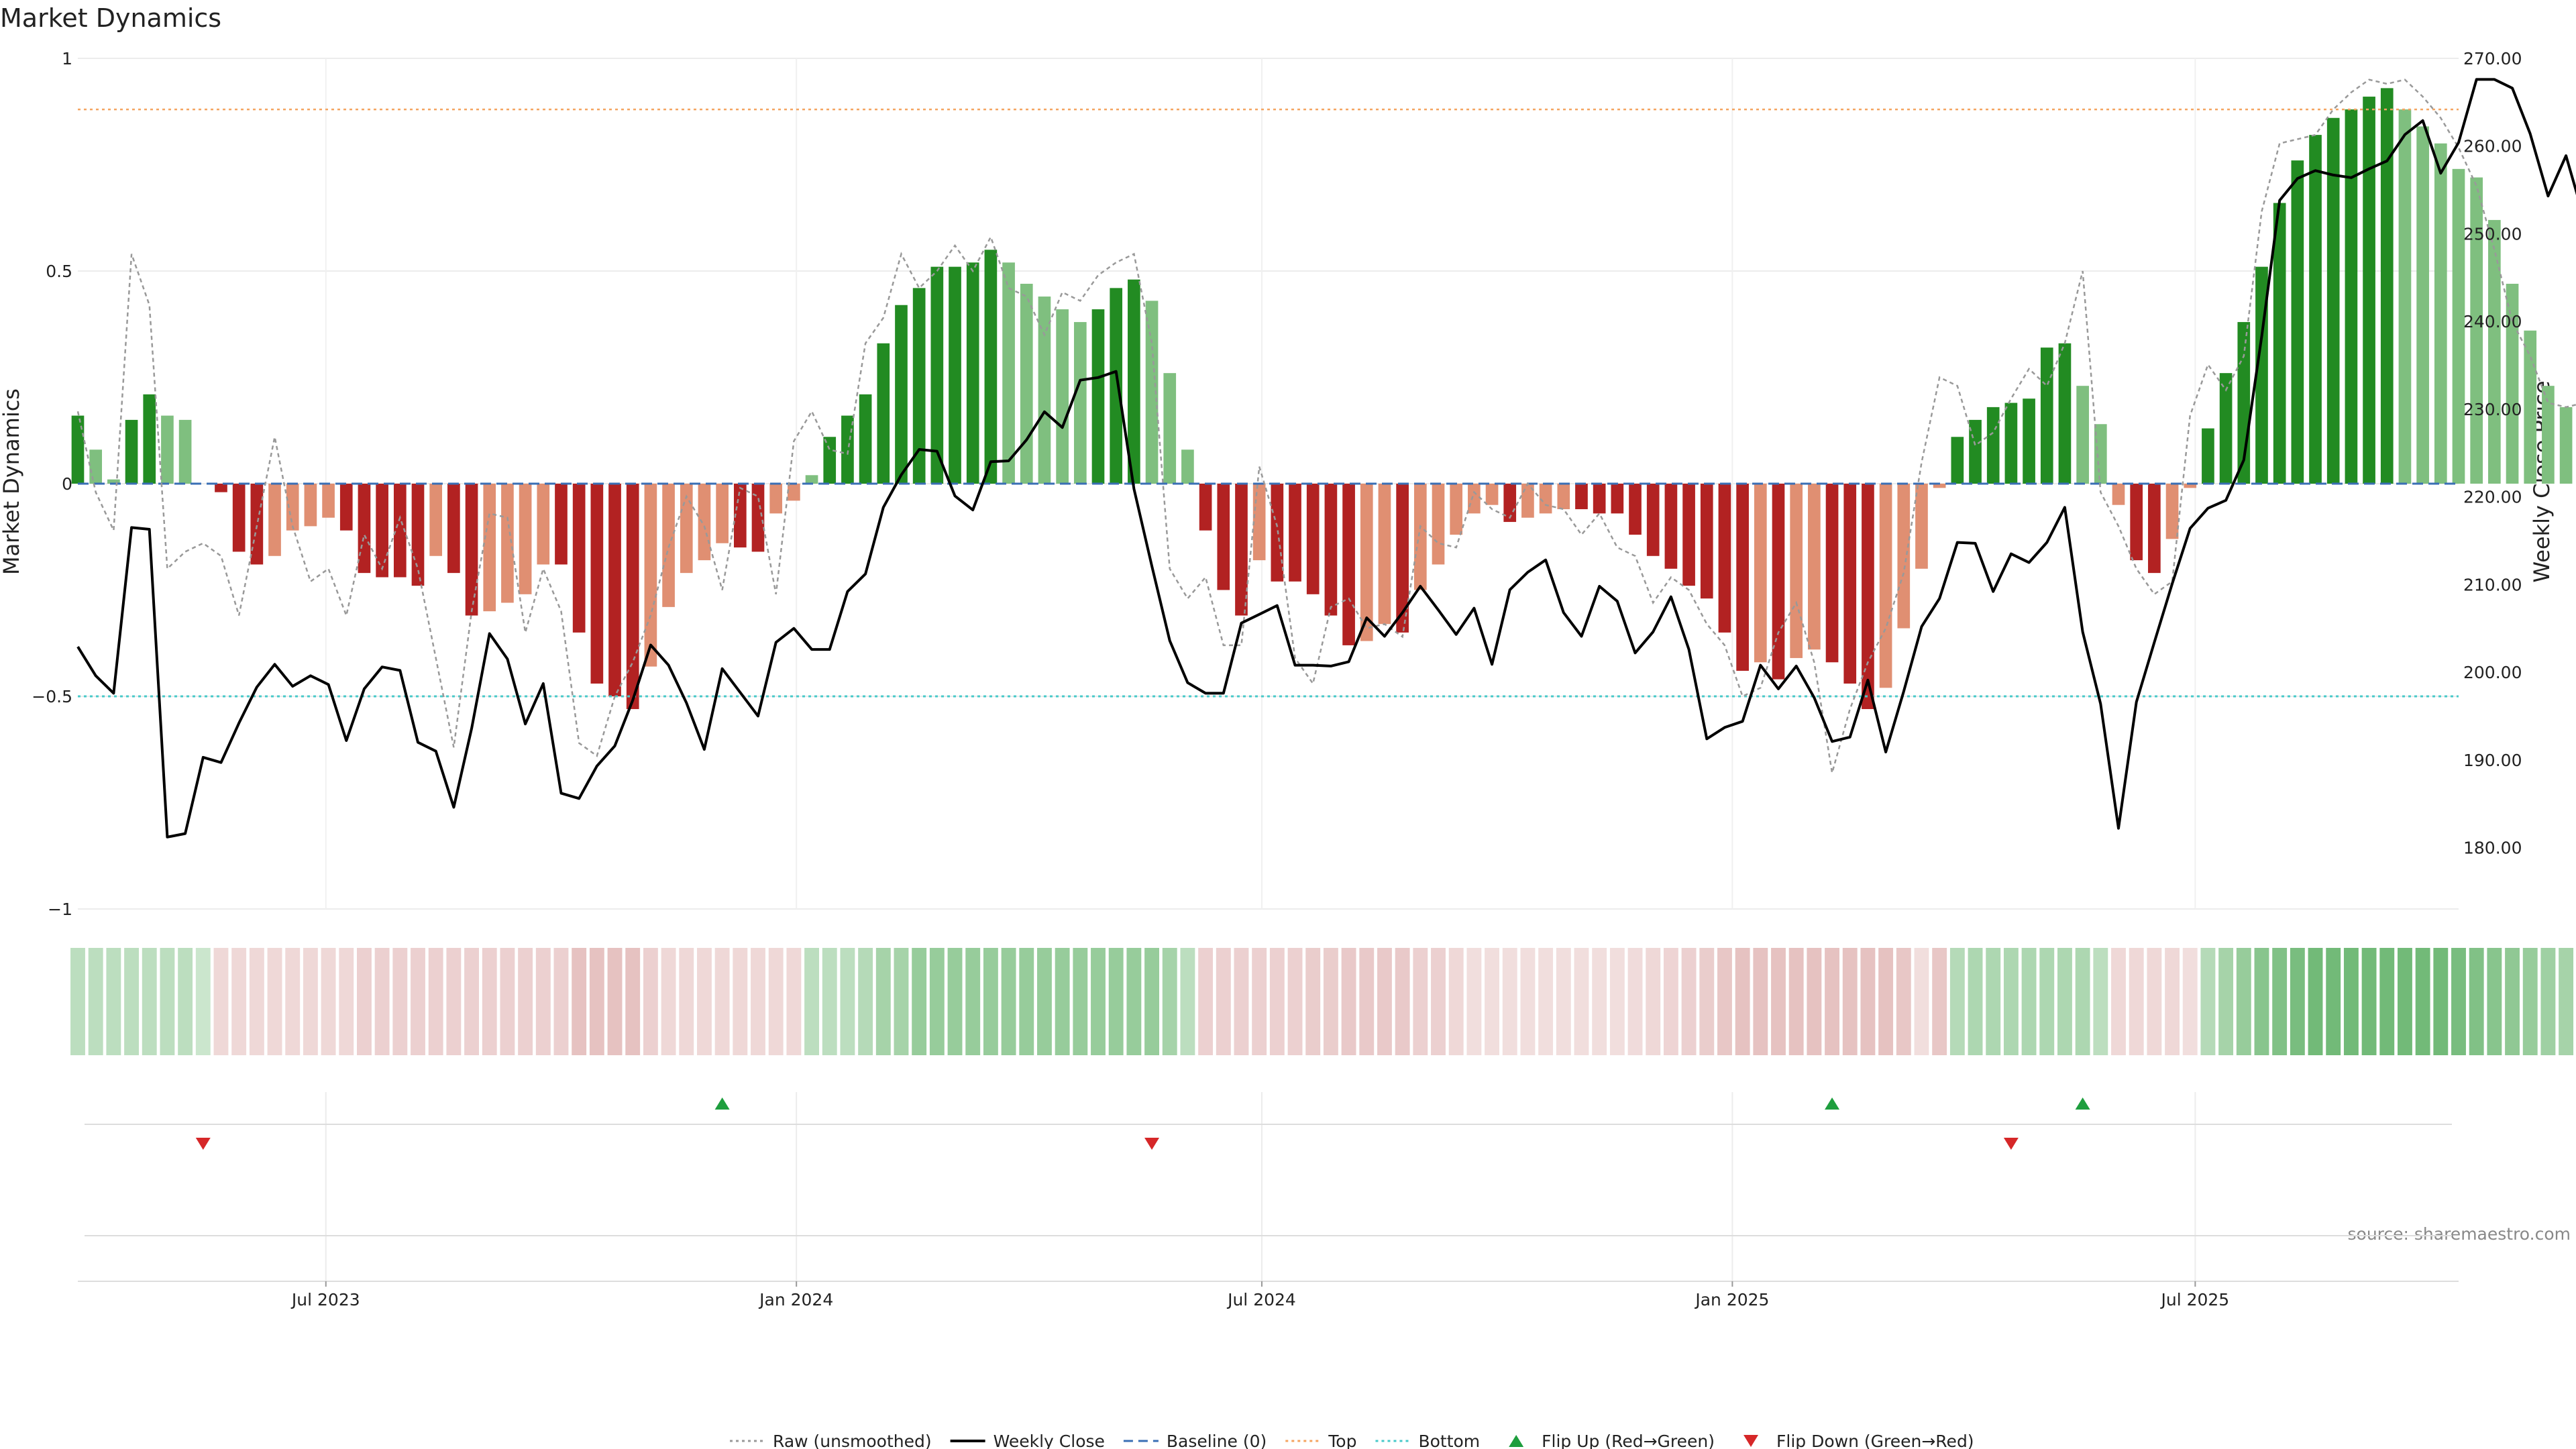  Describe the element at coordinates (52, 696) in the screenshot. I see `left-tick-label: −0.5` at that location.